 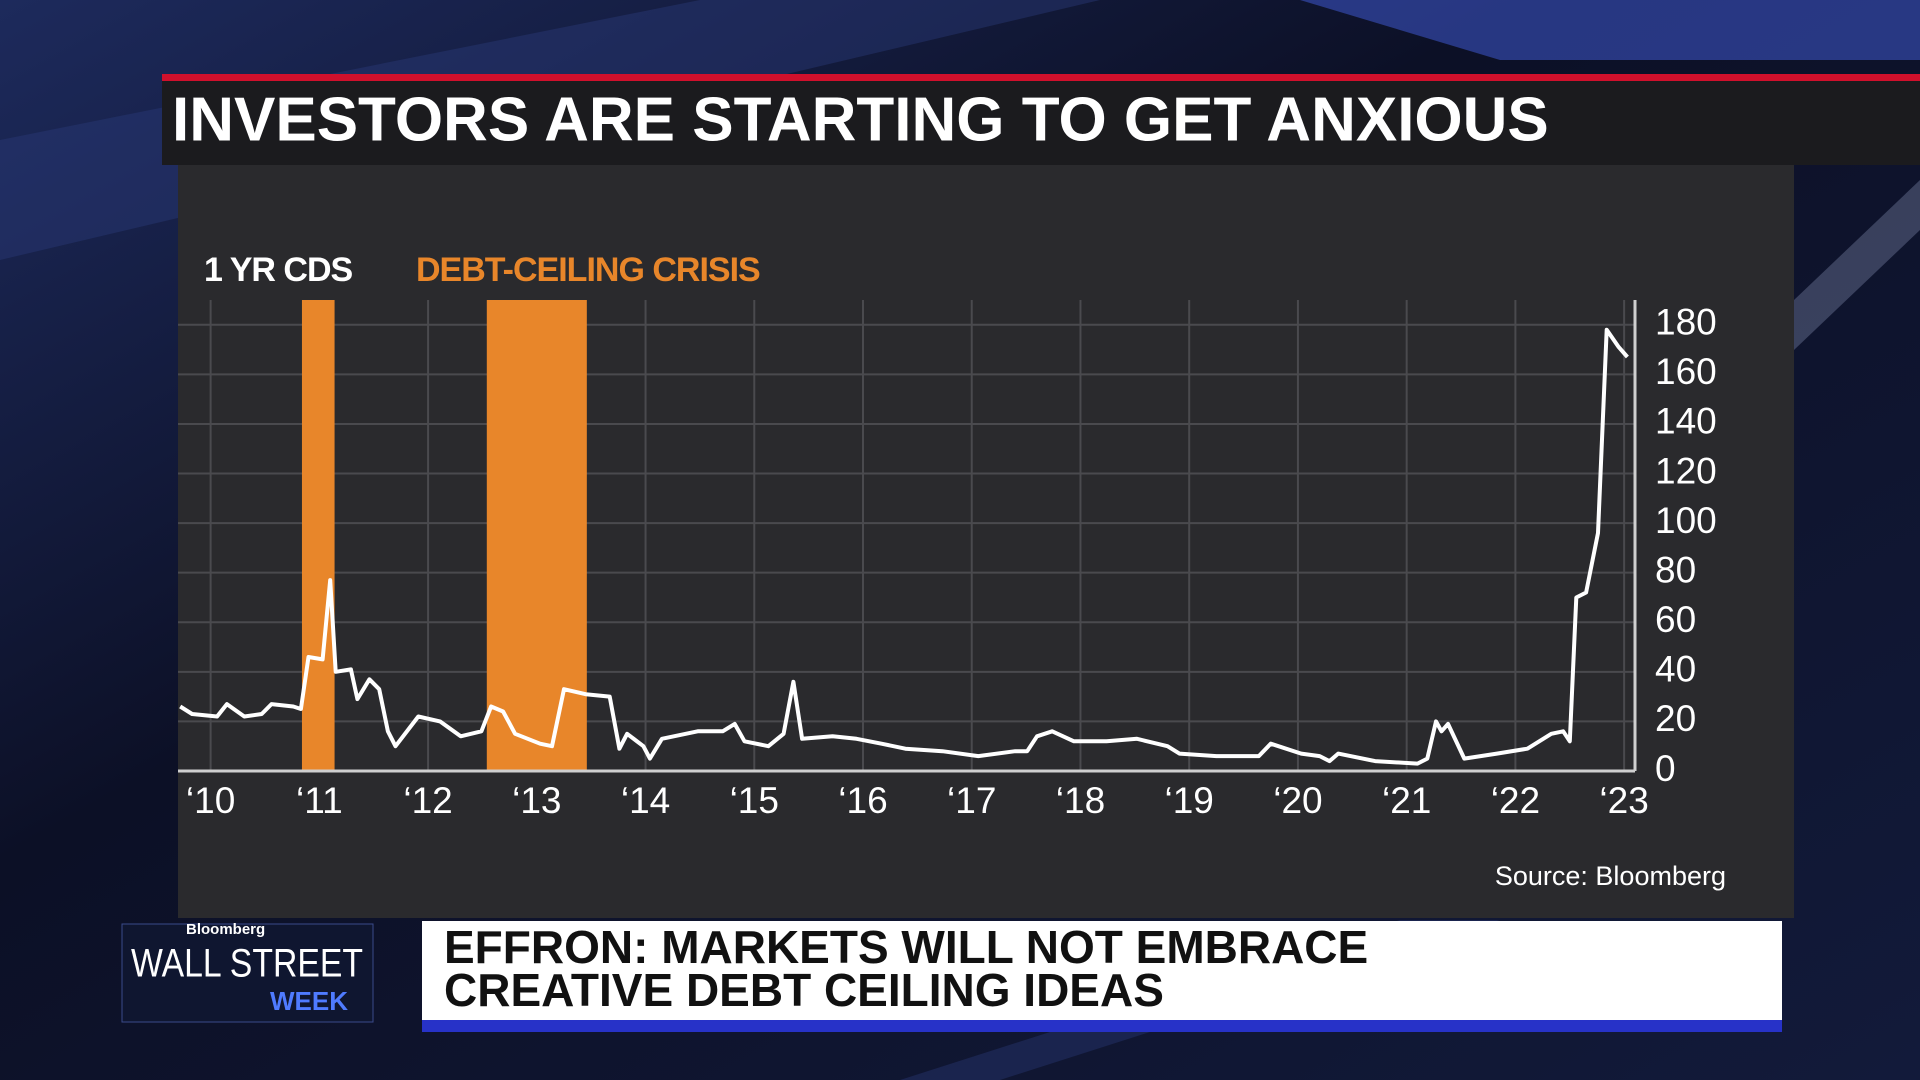 What do you see at coordinates (1686, 520) in the screenshot?
I see `y-tick-label: 100` at bounding box center [1686, 520].